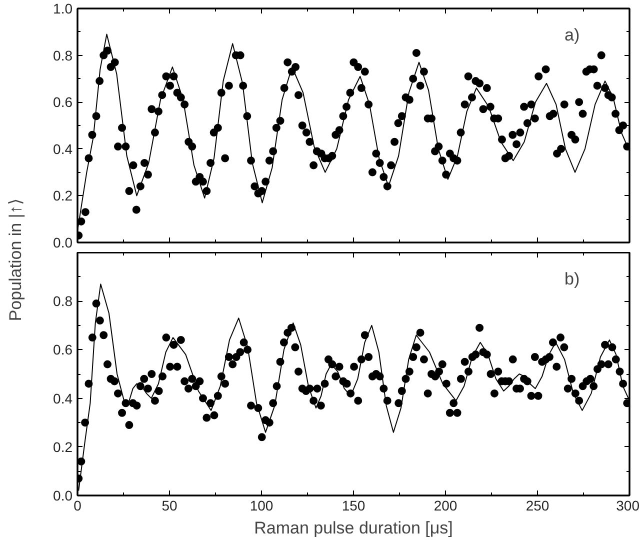 Image resolution: width=639 pixels, height=540 pixels. I want to click on x-tick-label: 100, so click(262, 506).